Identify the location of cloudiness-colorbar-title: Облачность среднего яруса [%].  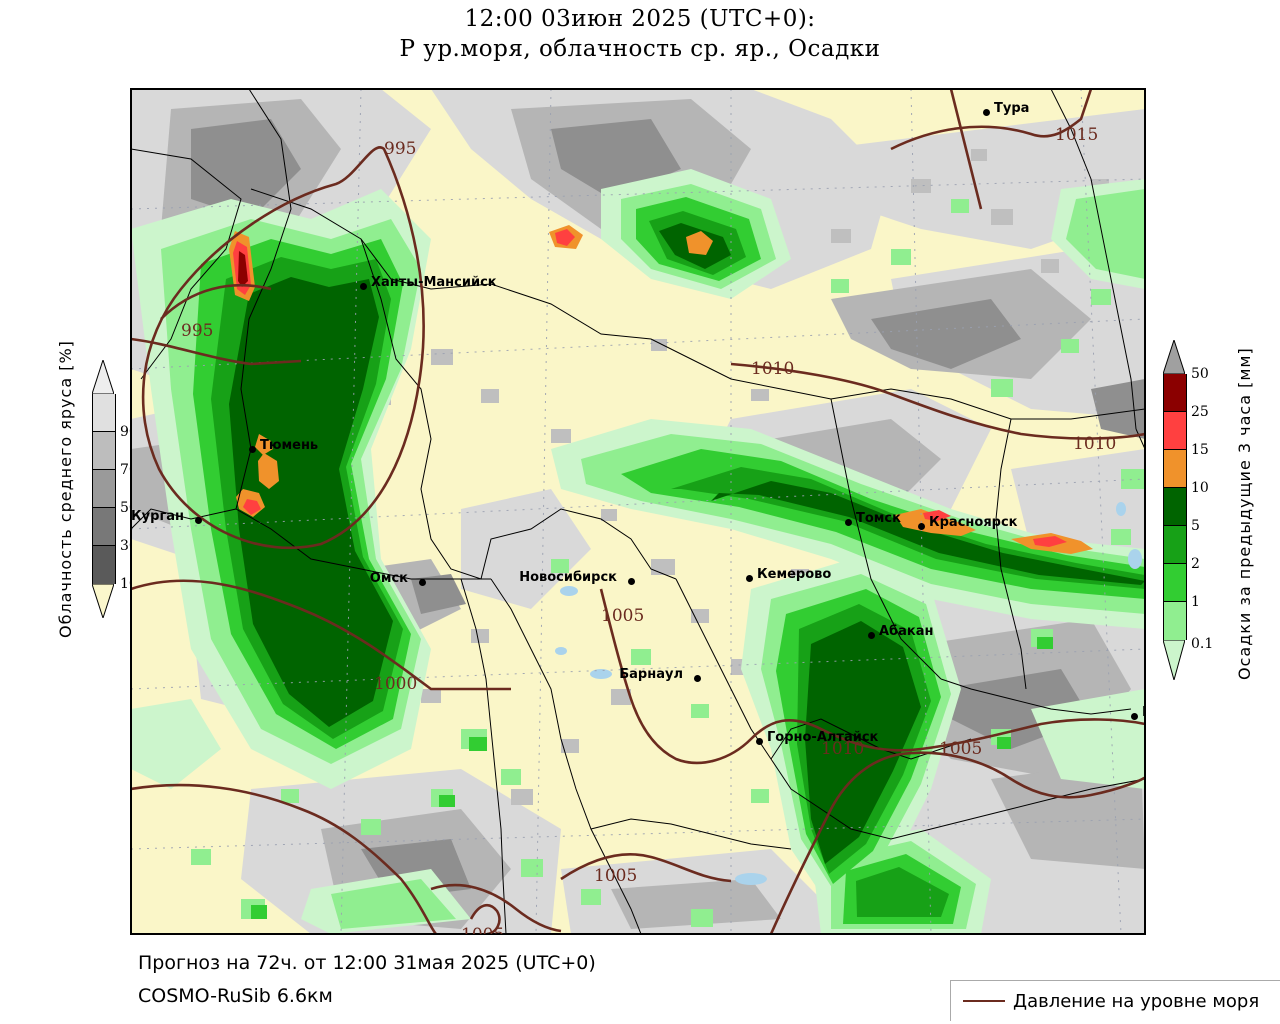
(65, 489).